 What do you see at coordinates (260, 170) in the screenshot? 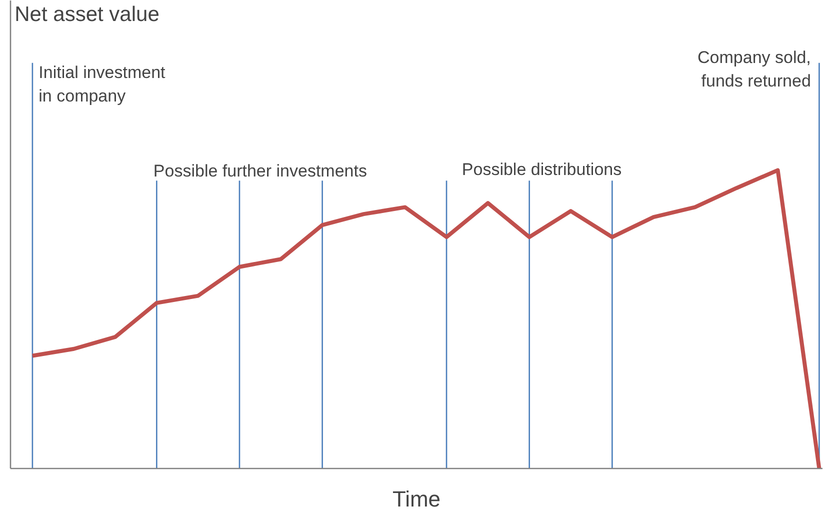
I see `annotation: Possible further investments` at bounding box center [260, 170].